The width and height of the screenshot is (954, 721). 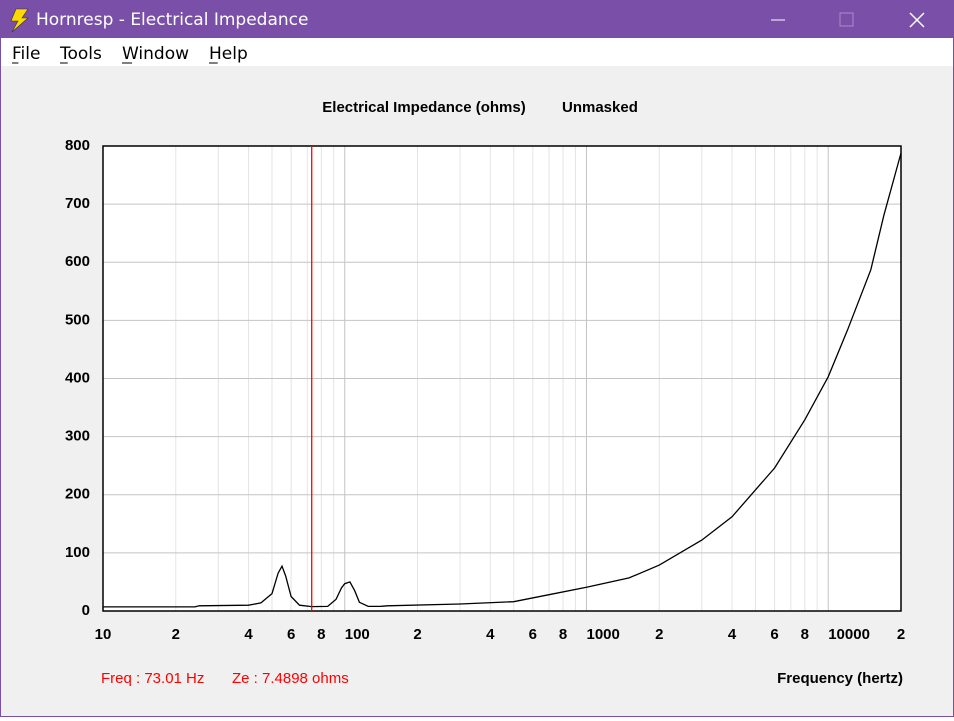 What do you see at coordinates (228, 54) in the screenshot?
I see `menu-item: Help` at bounding box center [228, 54].